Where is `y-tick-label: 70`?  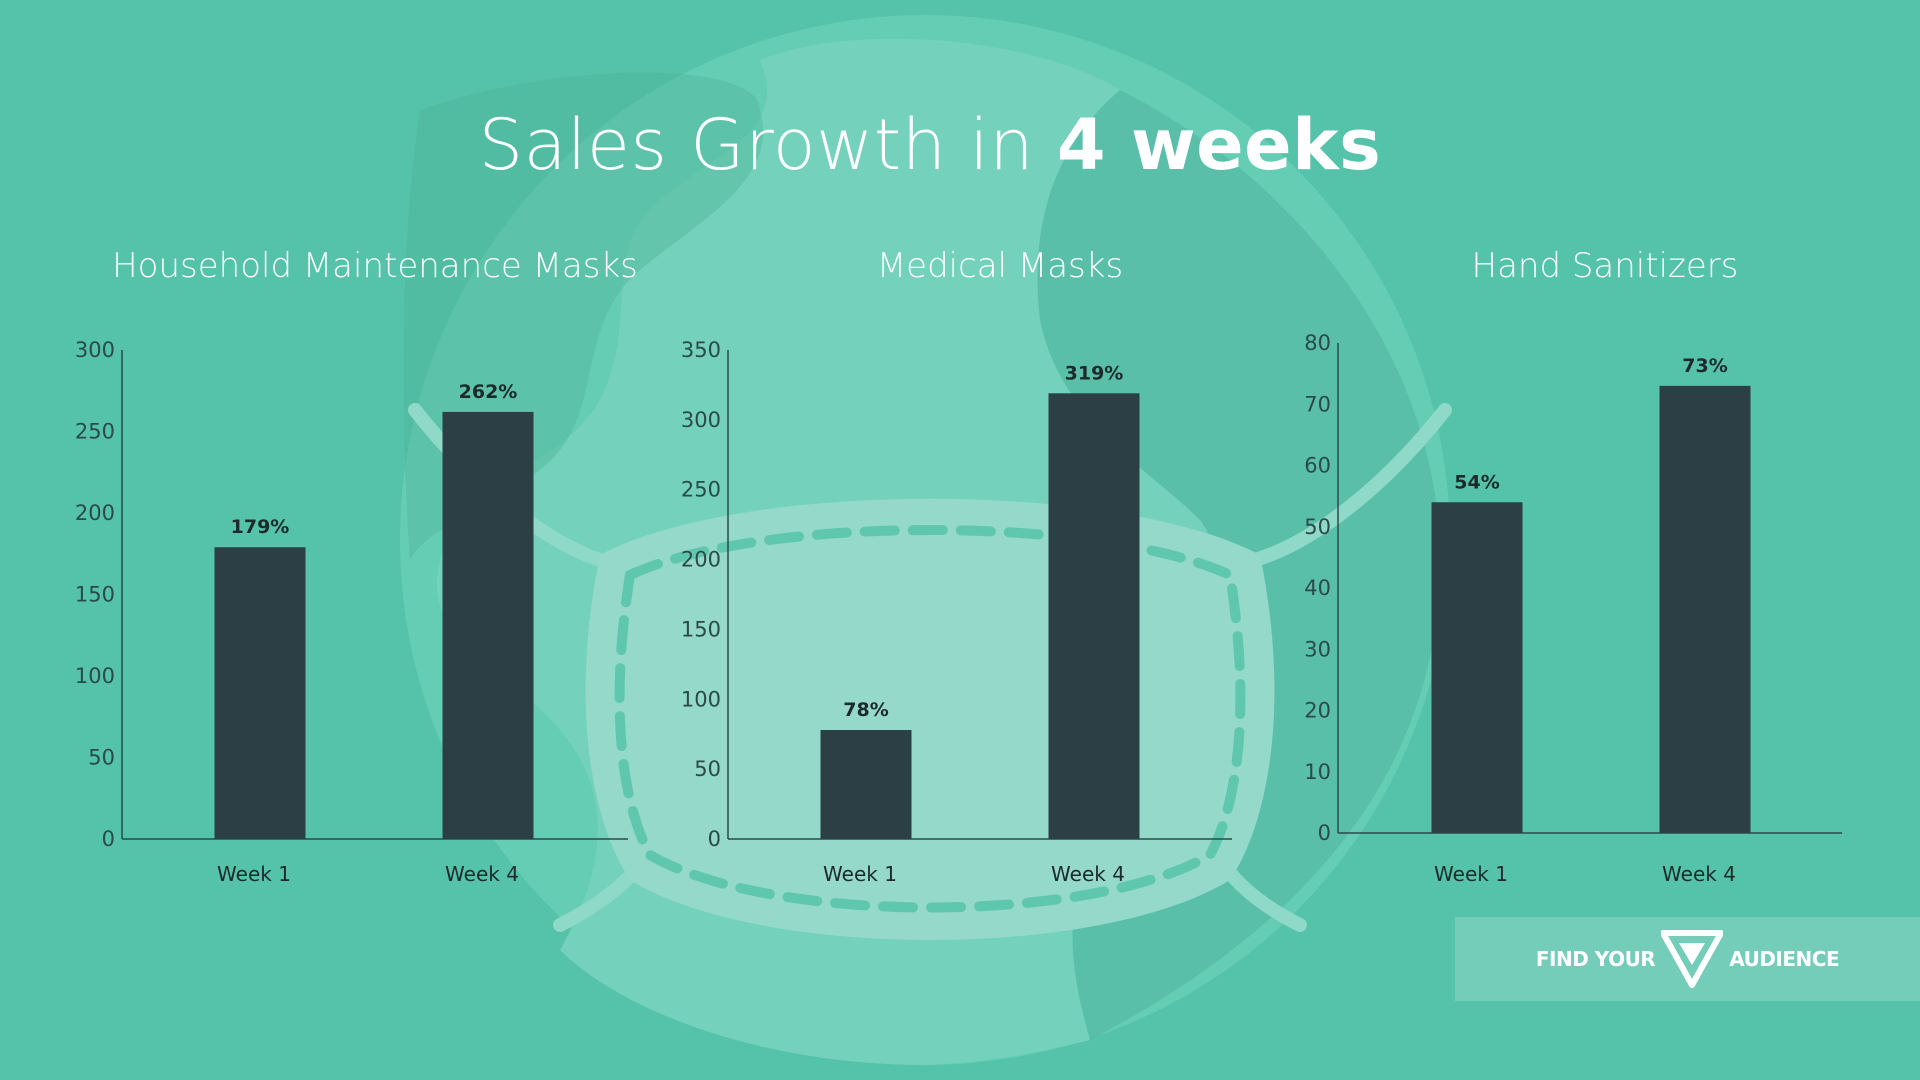
y-tick-label: 70 is located at coordinates (1317, 404).